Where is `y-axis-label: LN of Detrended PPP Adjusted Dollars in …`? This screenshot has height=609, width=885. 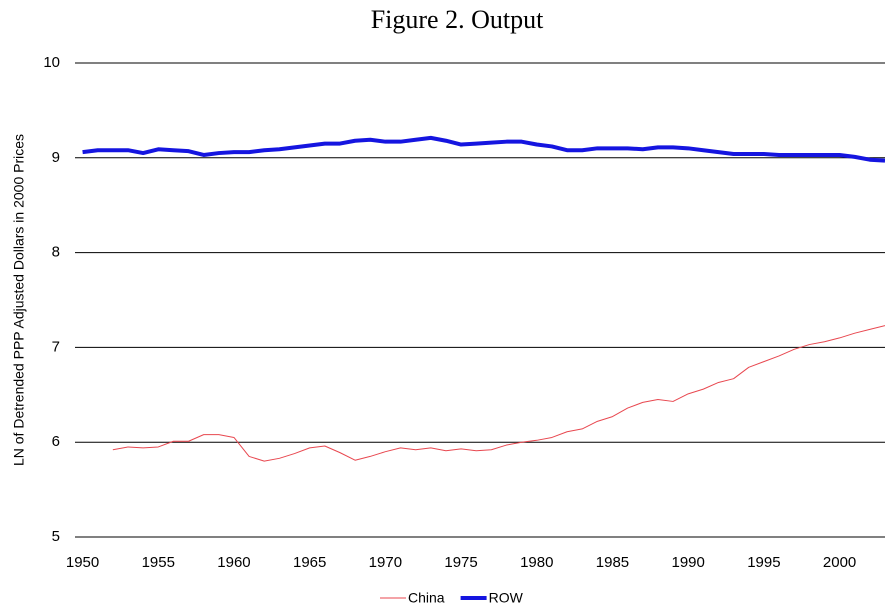
y-axis-label: LN of Detrended PPP Adjusted Dollars in … is located at coordinates (19, 300).